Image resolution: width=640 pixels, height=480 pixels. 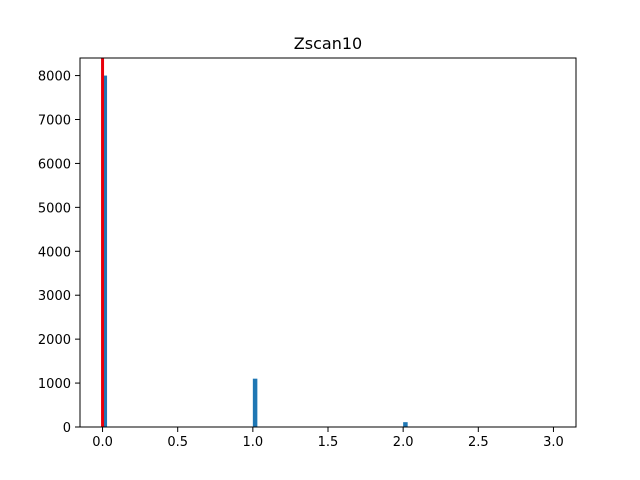 I want to click on y-tick-label-0: 0, so click(x=67, y=428).